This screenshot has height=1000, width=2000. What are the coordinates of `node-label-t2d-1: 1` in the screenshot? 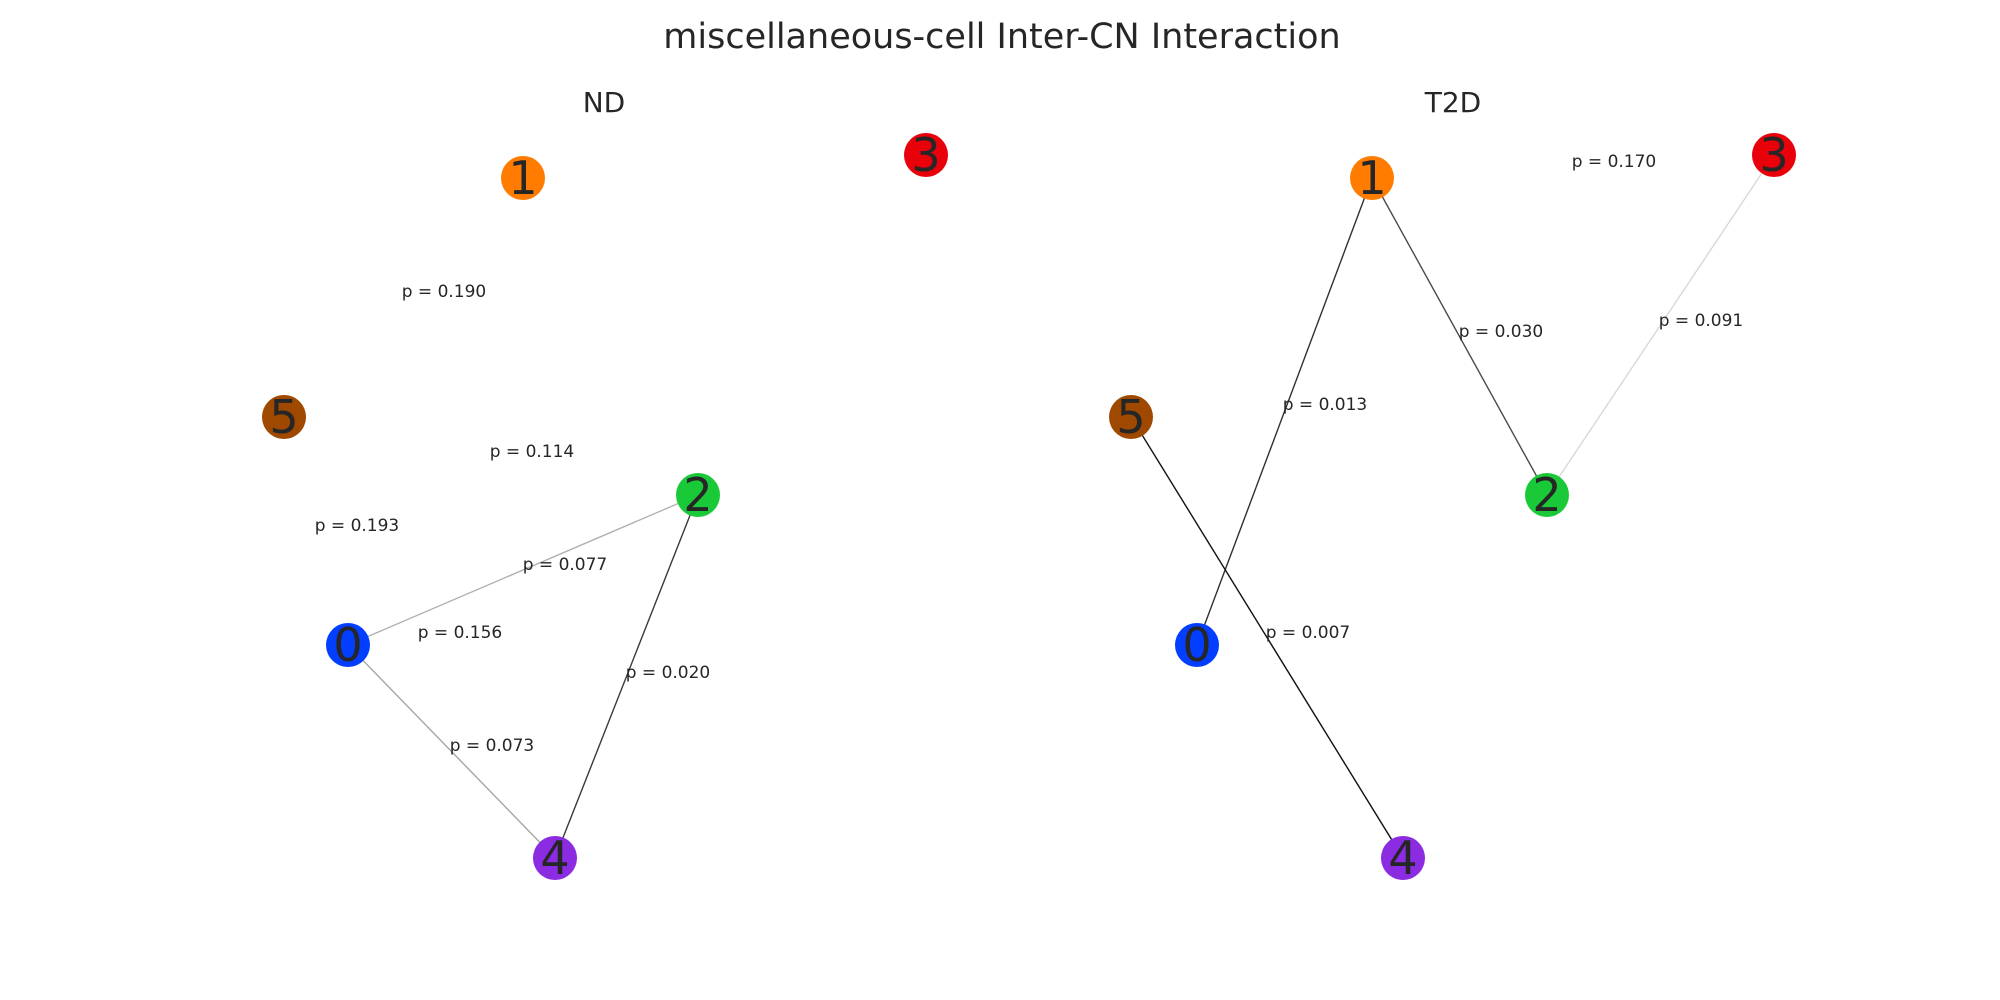 It's located at (1371, 178).